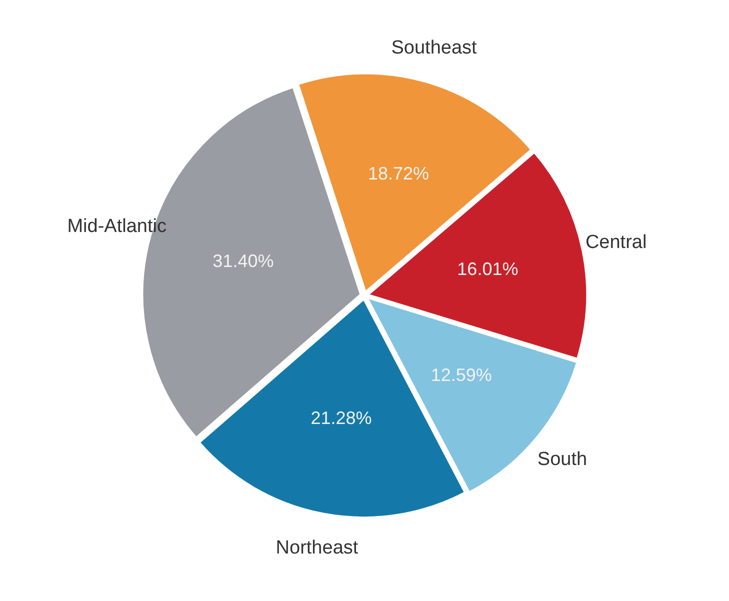 This screenshot has height=601, width=729. Describe the element at coordinates (317, 547) in the screenshot. I see `slice-label: Northeast` at that location.